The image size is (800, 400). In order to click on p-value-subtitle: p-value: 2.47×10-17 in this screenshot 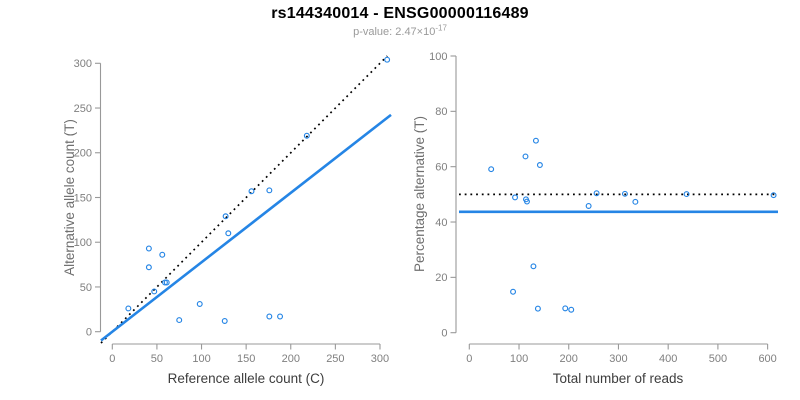, I will do `click(400, 30)`.